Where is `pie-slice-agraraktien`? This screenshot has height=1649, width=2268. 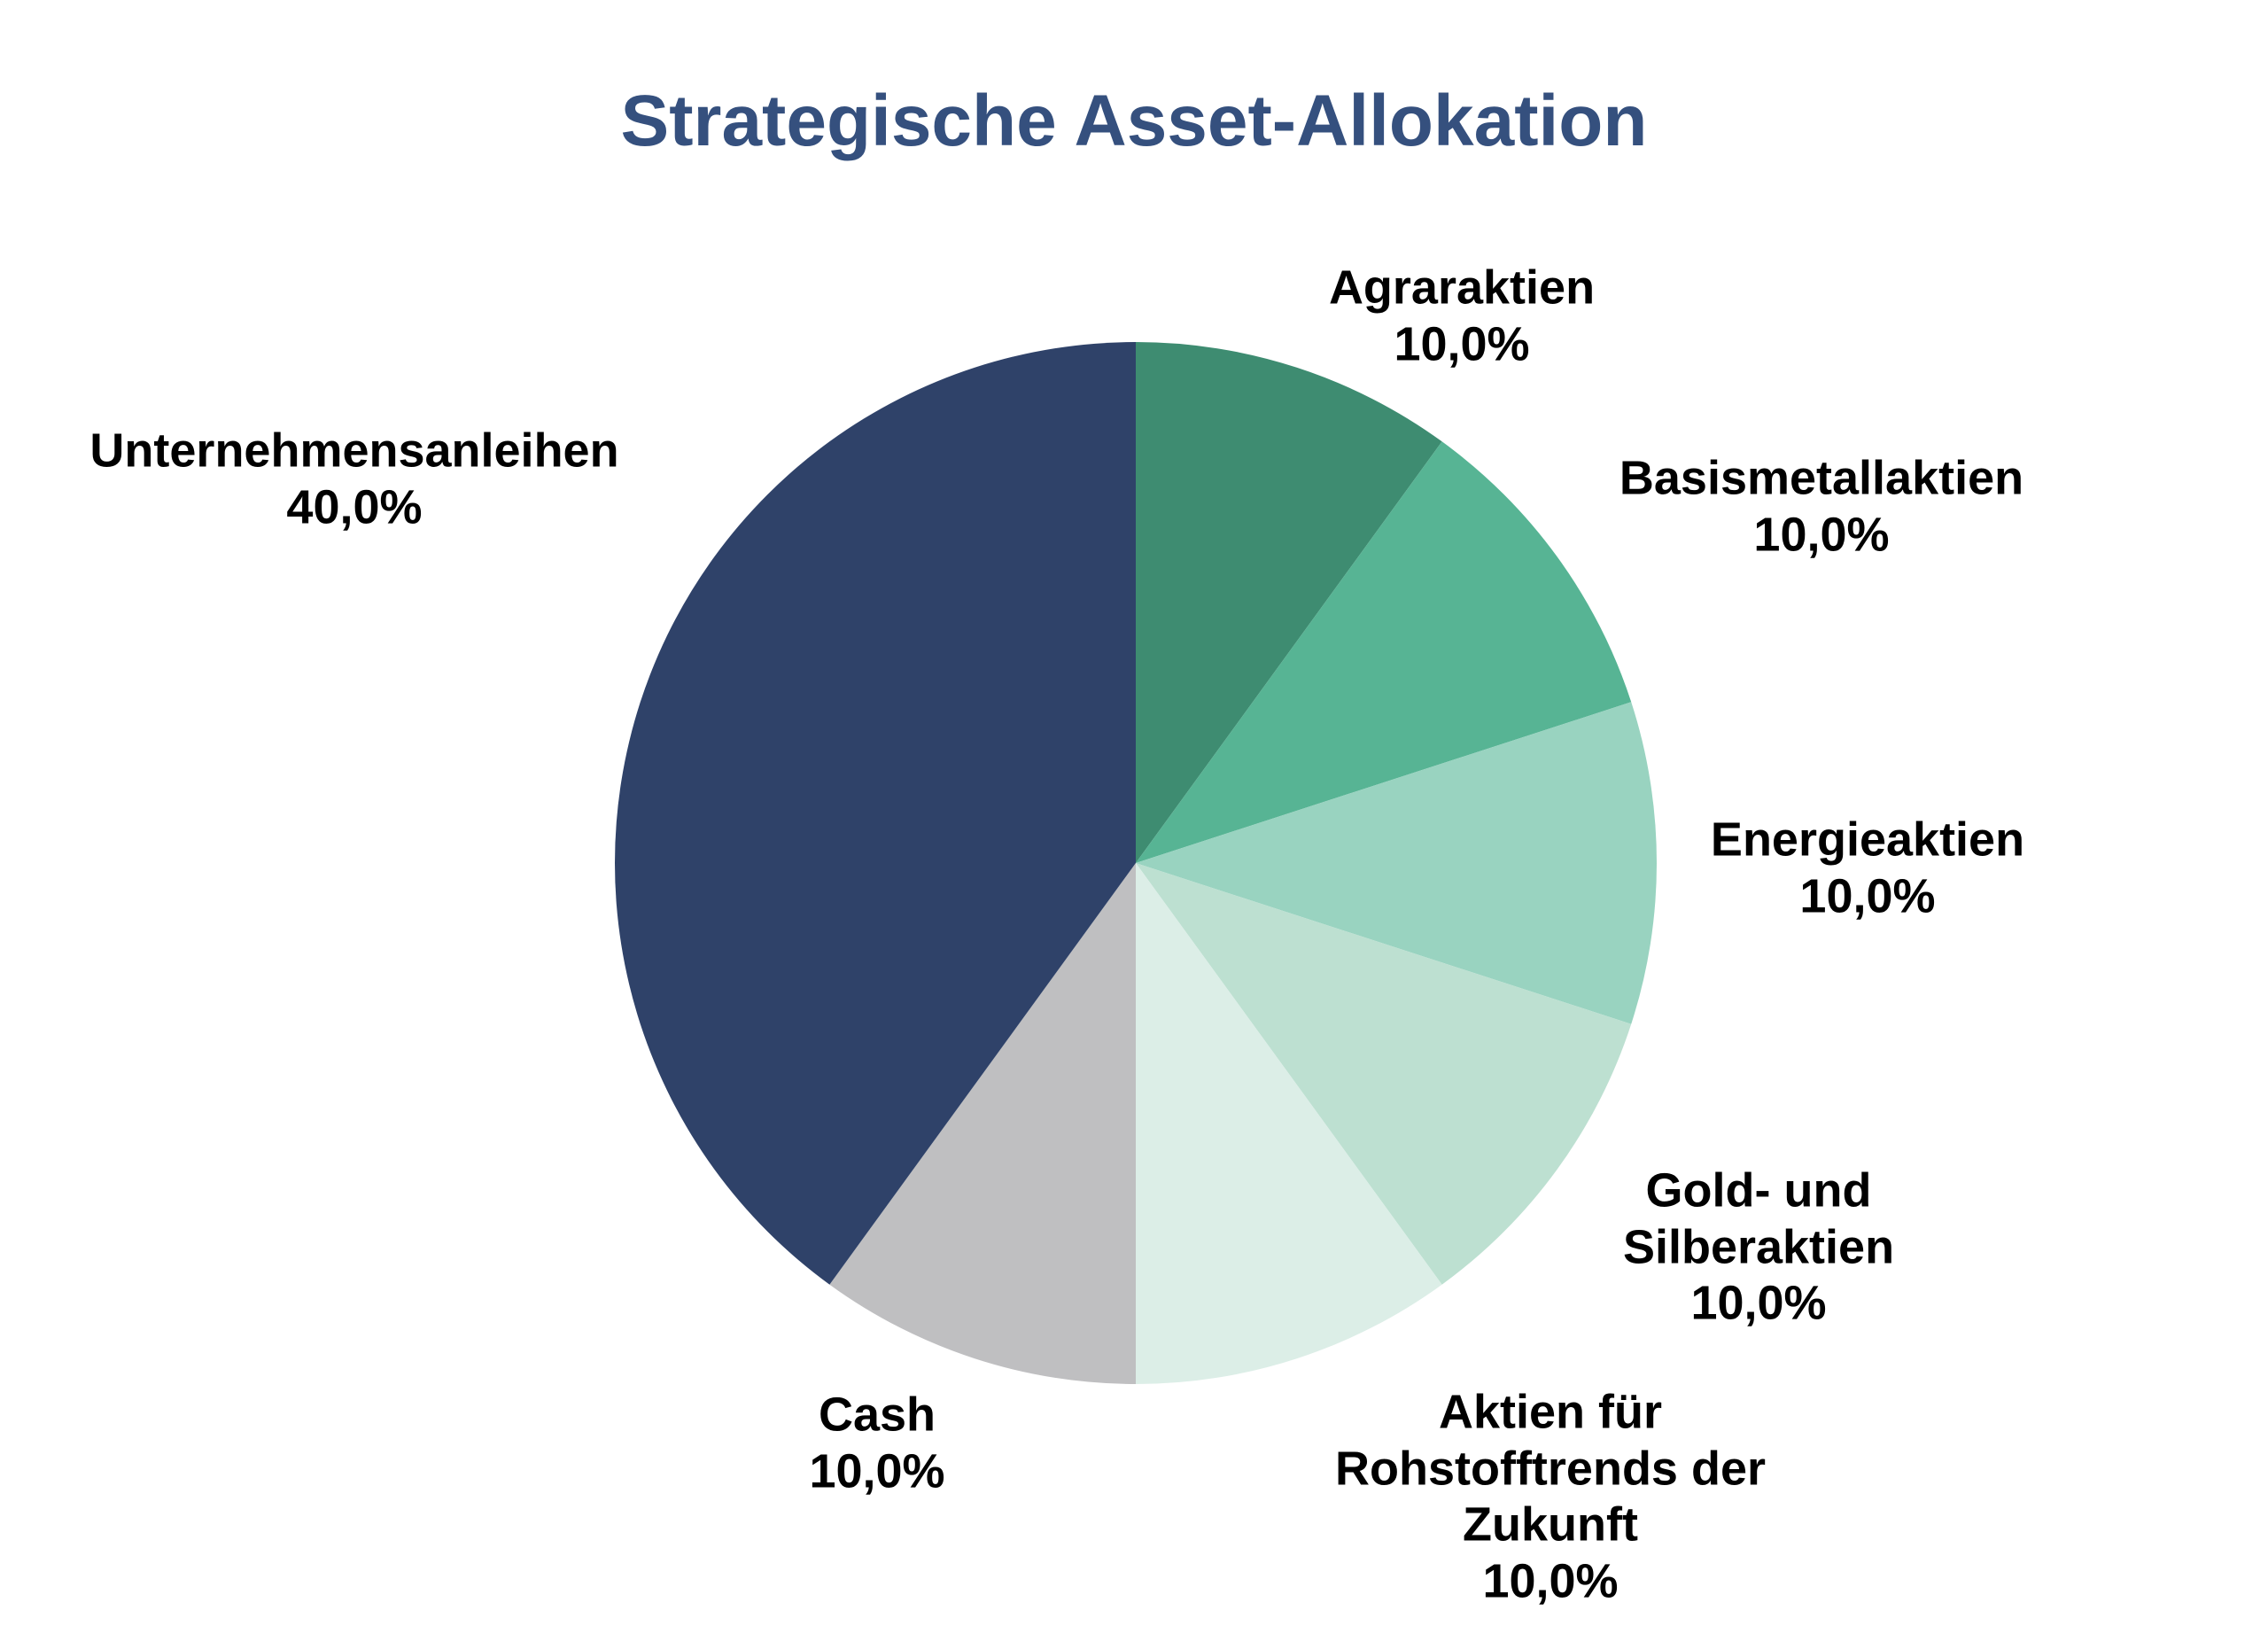 pie-slice-agraraktien is located at coordinates (1289, 602).